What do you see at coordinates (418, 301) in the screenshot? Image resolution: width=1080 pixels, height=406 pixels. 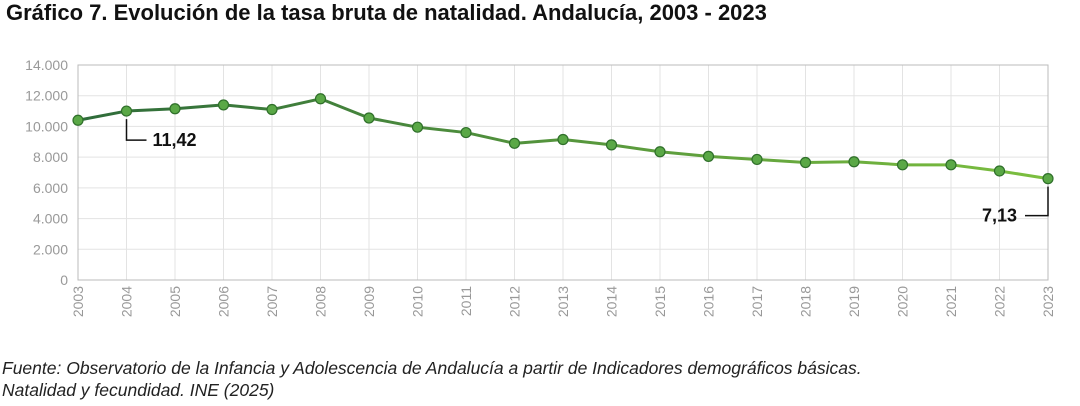 I see `x-tick-label: 2010` at bounding box center [418, 301].